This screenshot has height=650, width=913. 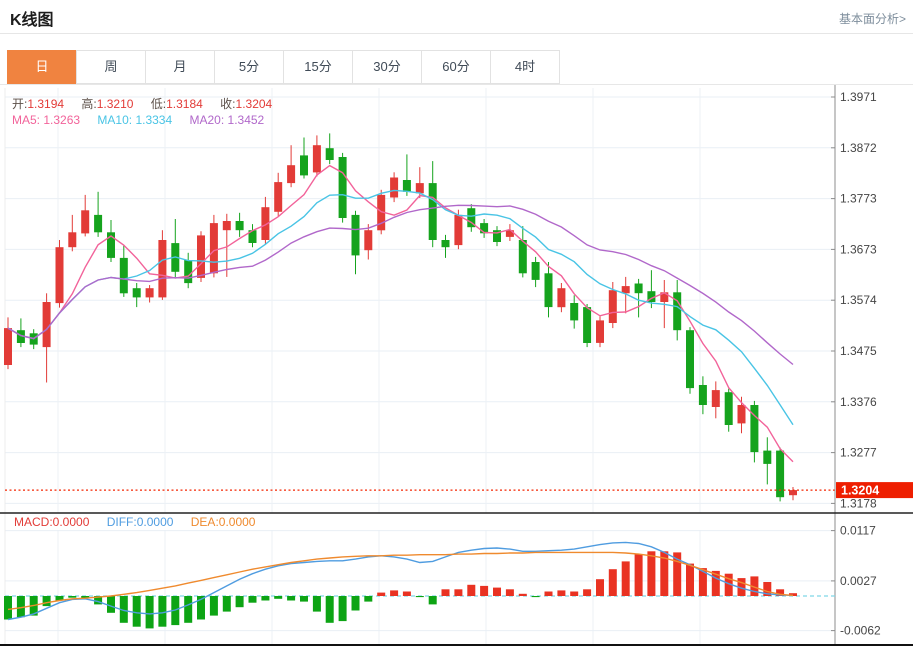 What do you see at coordinates (121, 522) in the screenshot?
I see `diff-label: DIFF:` at bounding box center [121, 522].